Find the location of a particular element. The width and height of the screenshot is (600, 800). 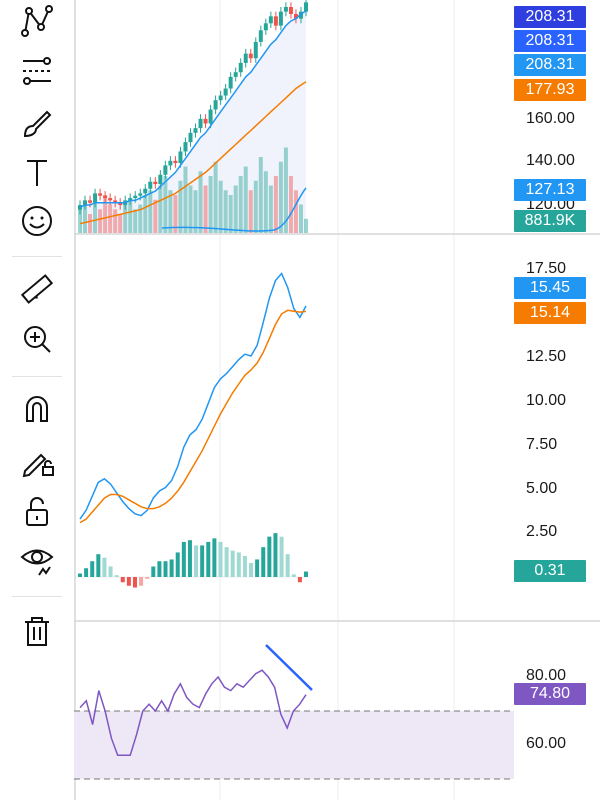

fib-retracement-icon is located at coordinates (37, 71).